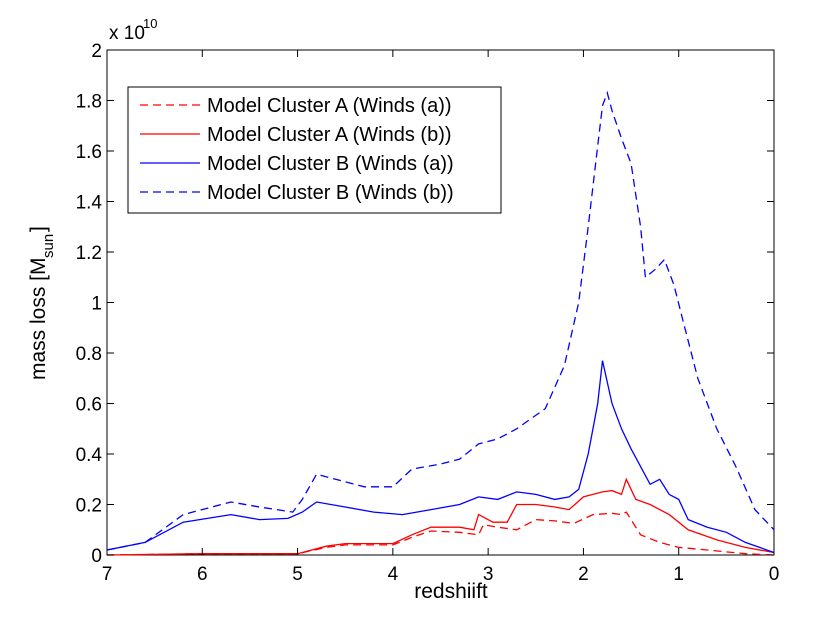 The width and height of the screenshot is (830, 625). Describe the element at coordinates (38, 229) in the screenshot. I see `y-axis-title-suffix: ]` at that location.